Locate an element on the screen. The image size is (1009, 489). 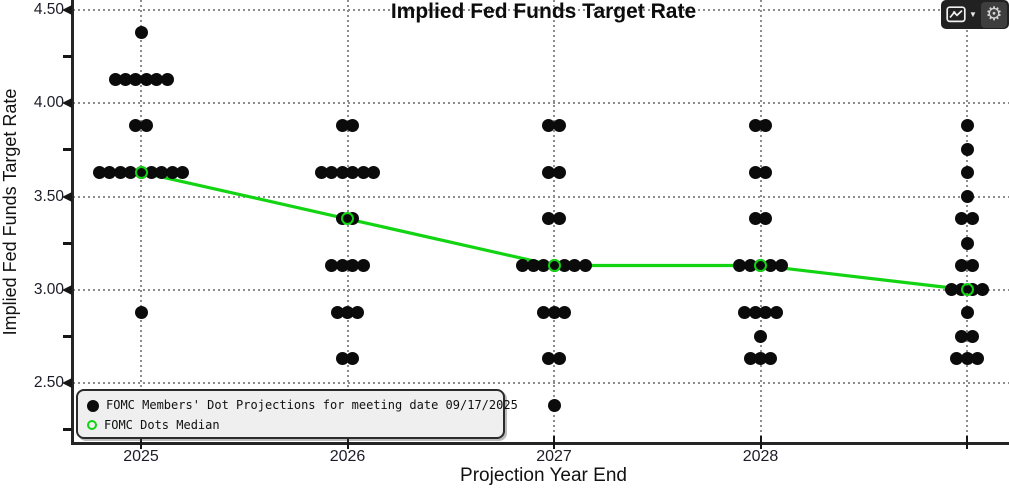
x-tick-label: 2027 is located at coordinates (554, 456).